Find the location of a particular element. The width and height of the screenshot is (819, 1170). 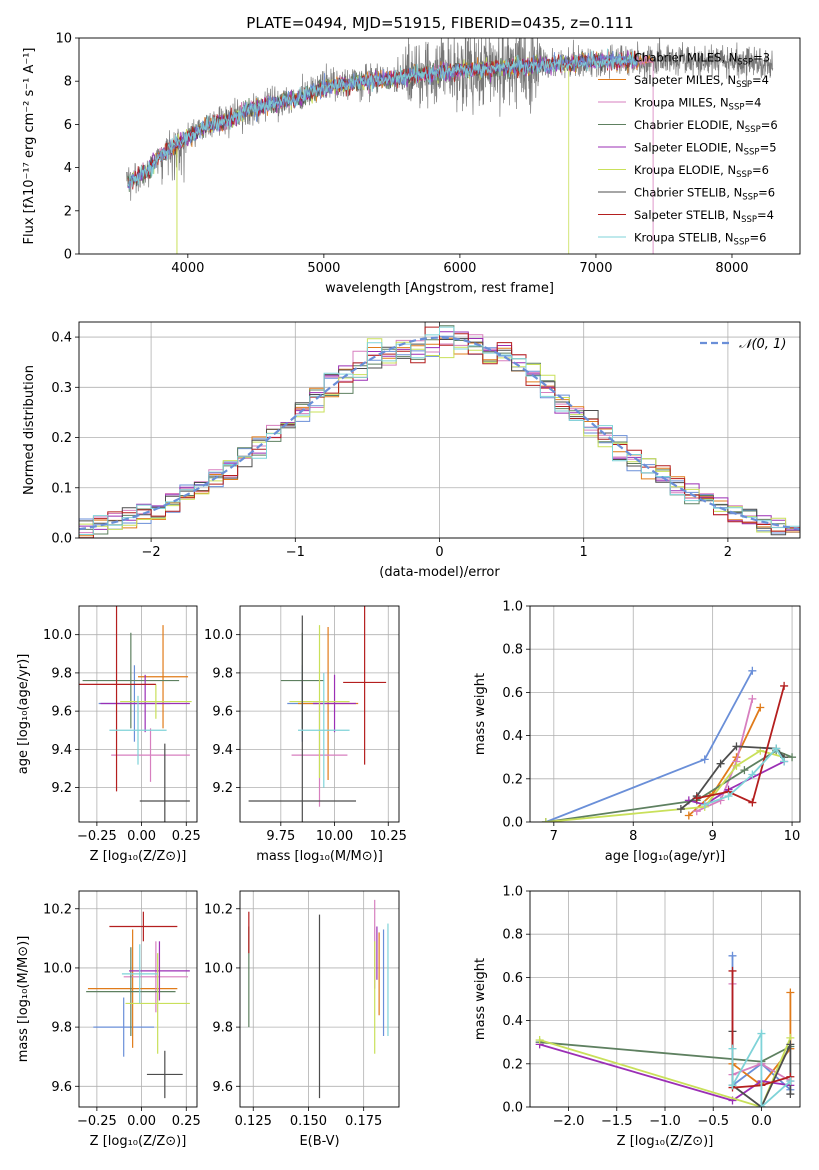

y-axis-label: mass [log₁₀(M/M⊙)] is located at coordinates (23, 999).